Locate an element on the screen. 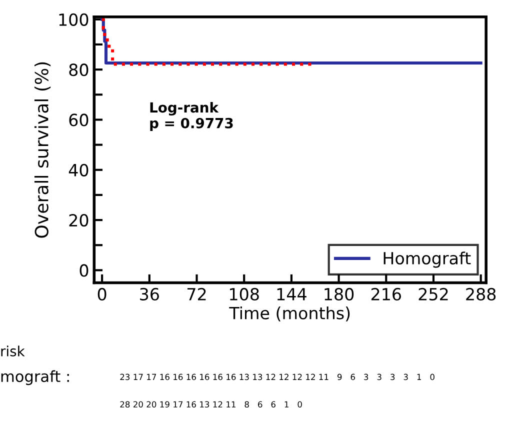  x-tick-label: 0 is located at coordinates (102, 294).